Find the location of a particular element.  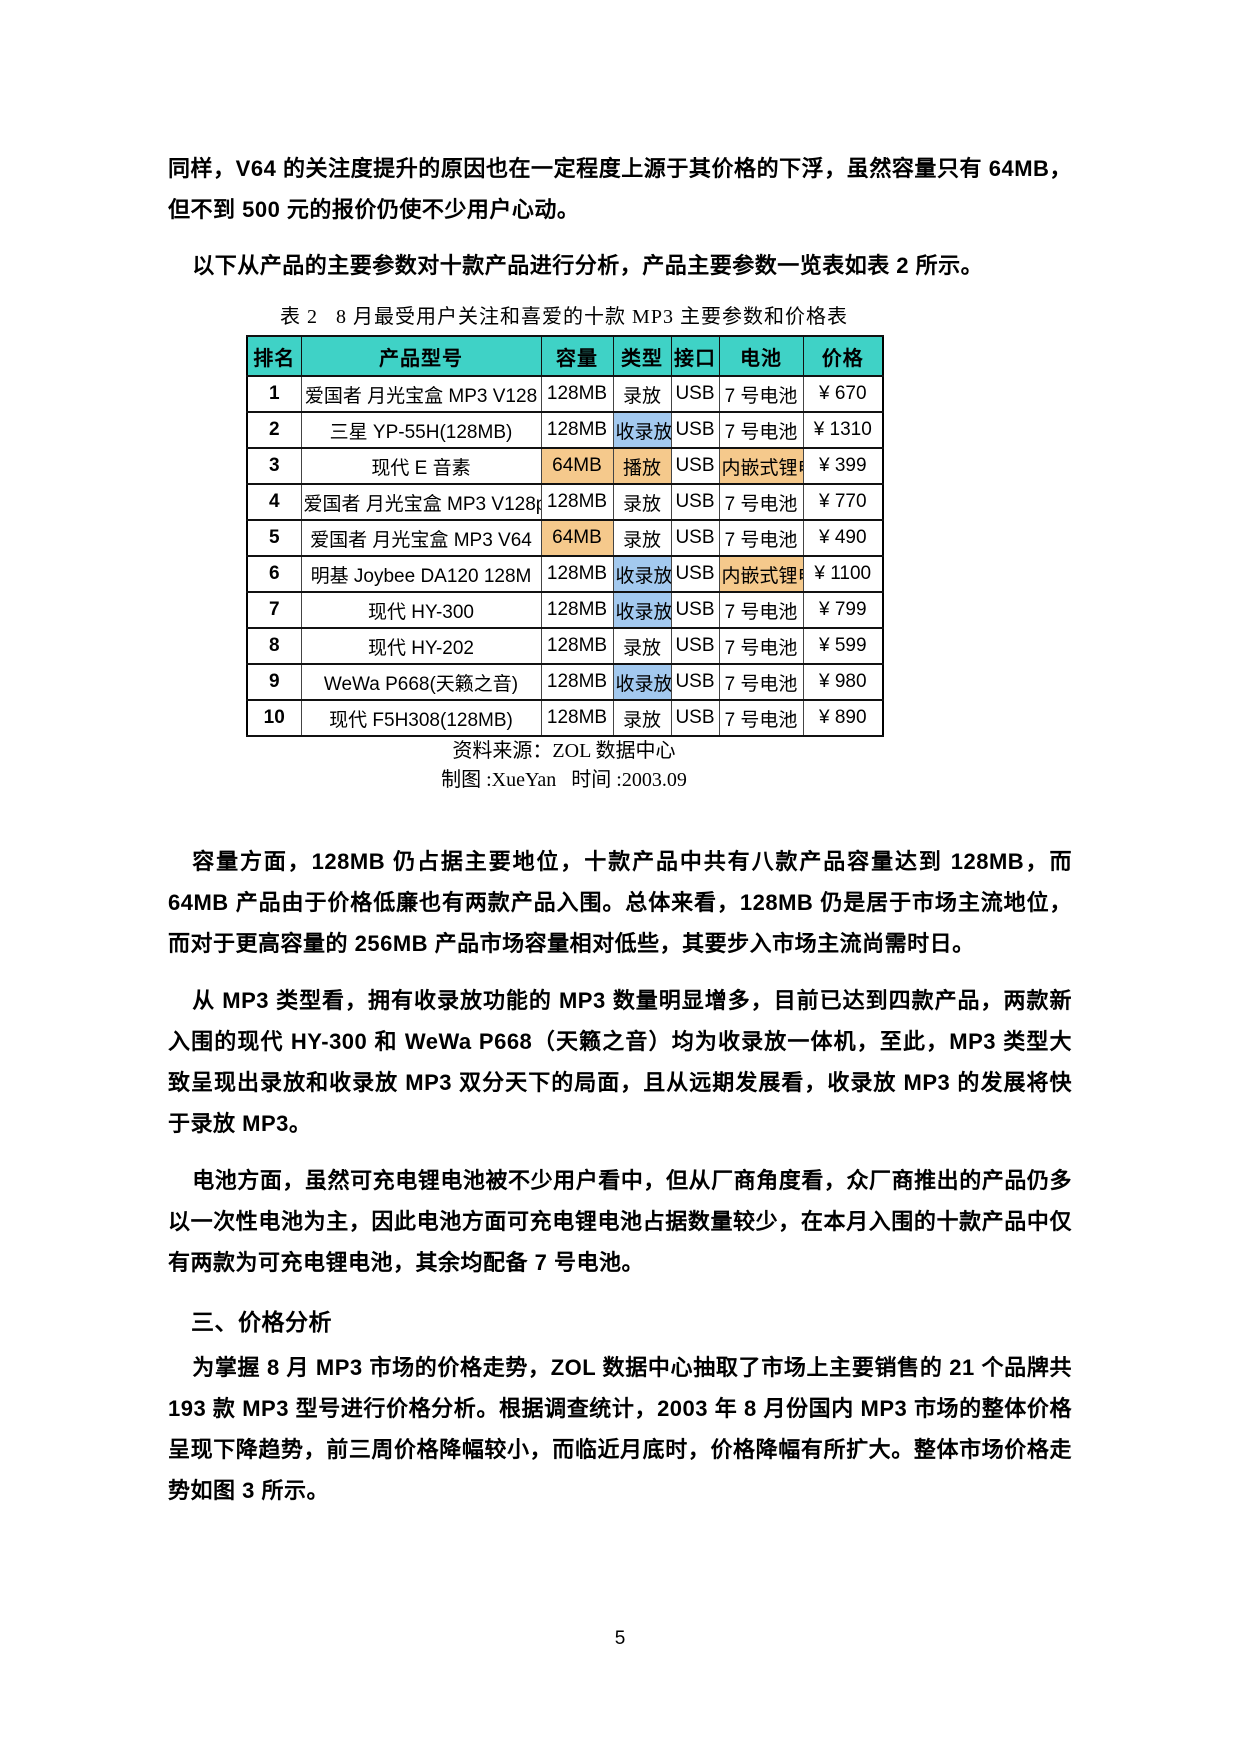

table-cell: 明基 Joybee DA120 128M is located at coordinates (421, 574).